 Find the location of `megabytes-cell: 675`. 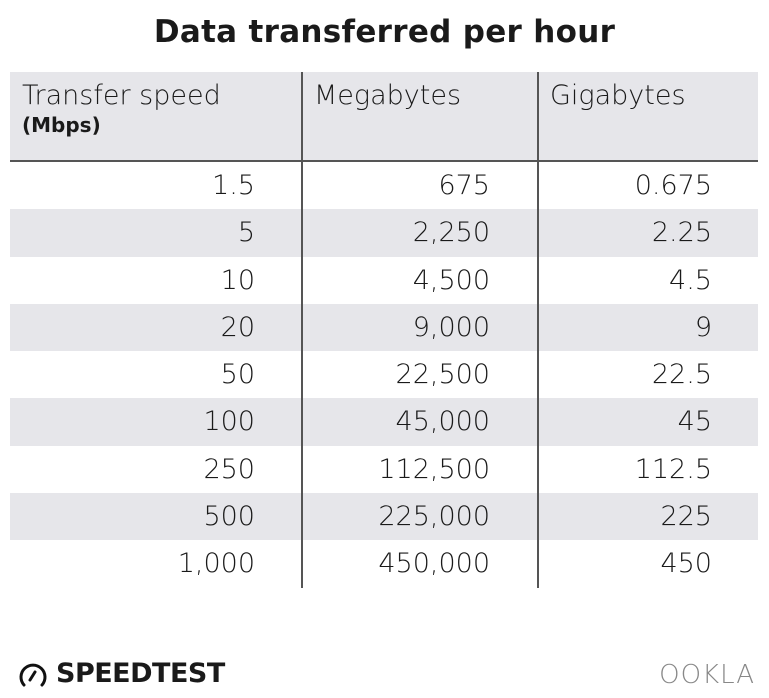

megabytes-cell: 675 is located at coordinates (464, 185).